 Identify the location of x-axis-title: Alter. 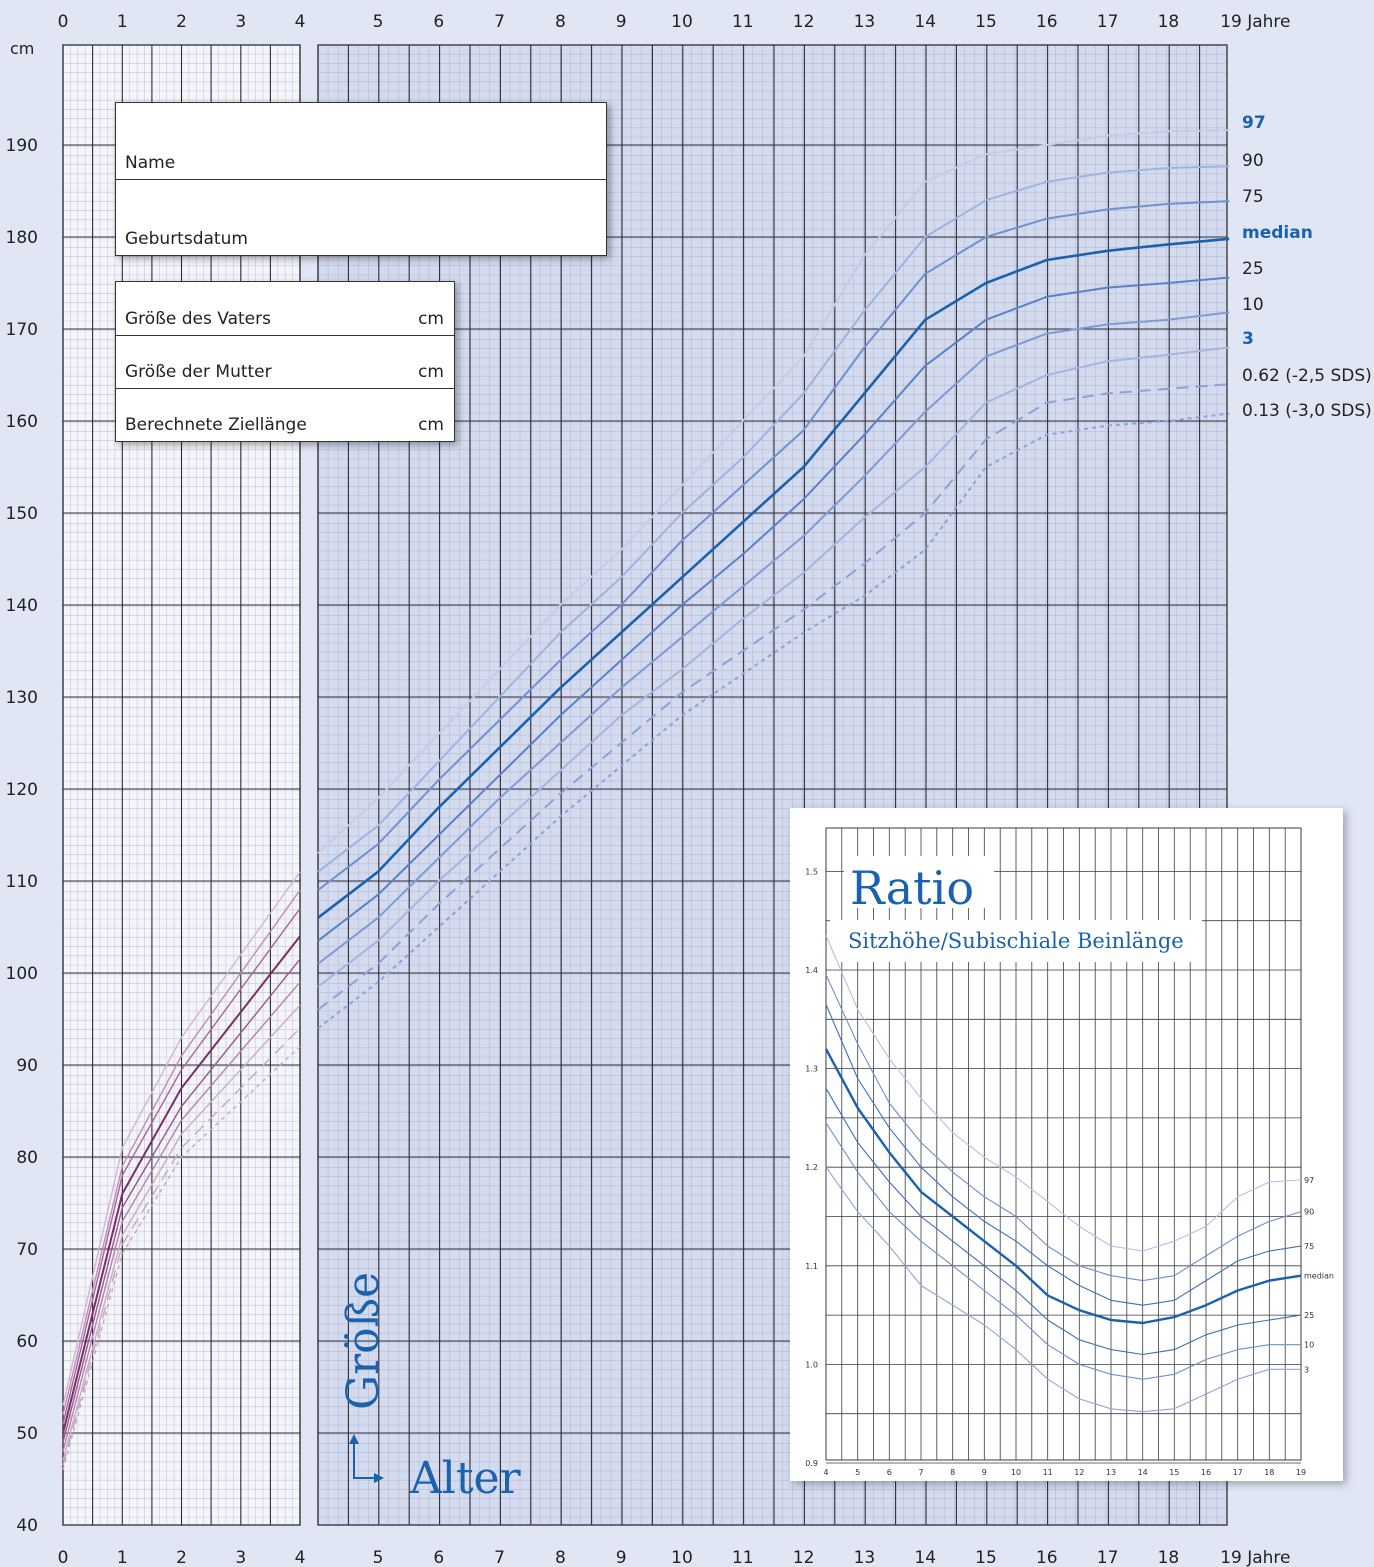
(465, 1478).